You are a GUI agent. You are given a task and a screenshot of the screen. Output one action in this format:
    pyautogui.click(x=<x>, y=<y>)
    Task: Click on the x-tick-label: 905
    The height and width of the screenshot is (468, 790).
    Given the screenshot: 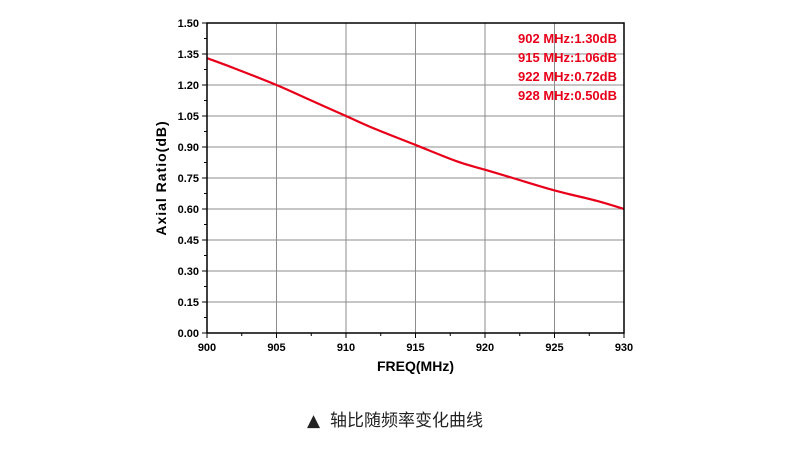 What is the action you would take?
    pyautogui.click(x=276, y=348)
    